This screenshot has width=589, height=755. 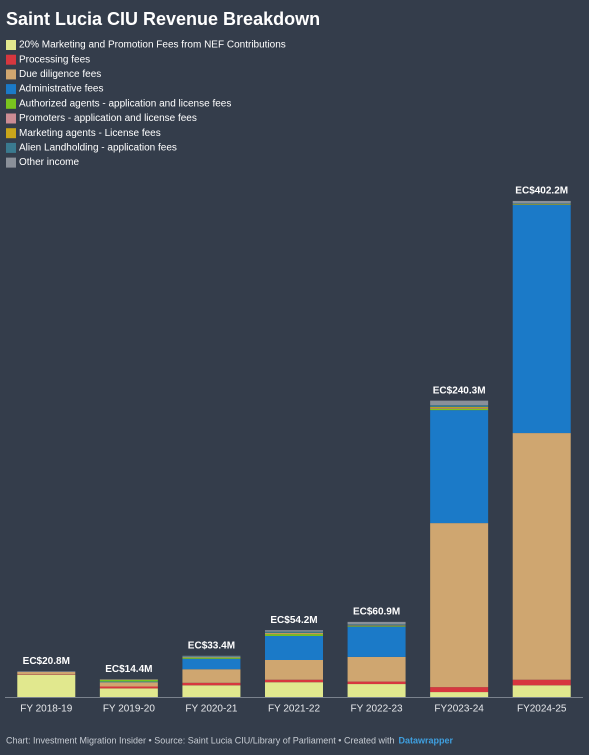 I want to click on legend-label: Due diligence fees, so click(x=60, y=74).